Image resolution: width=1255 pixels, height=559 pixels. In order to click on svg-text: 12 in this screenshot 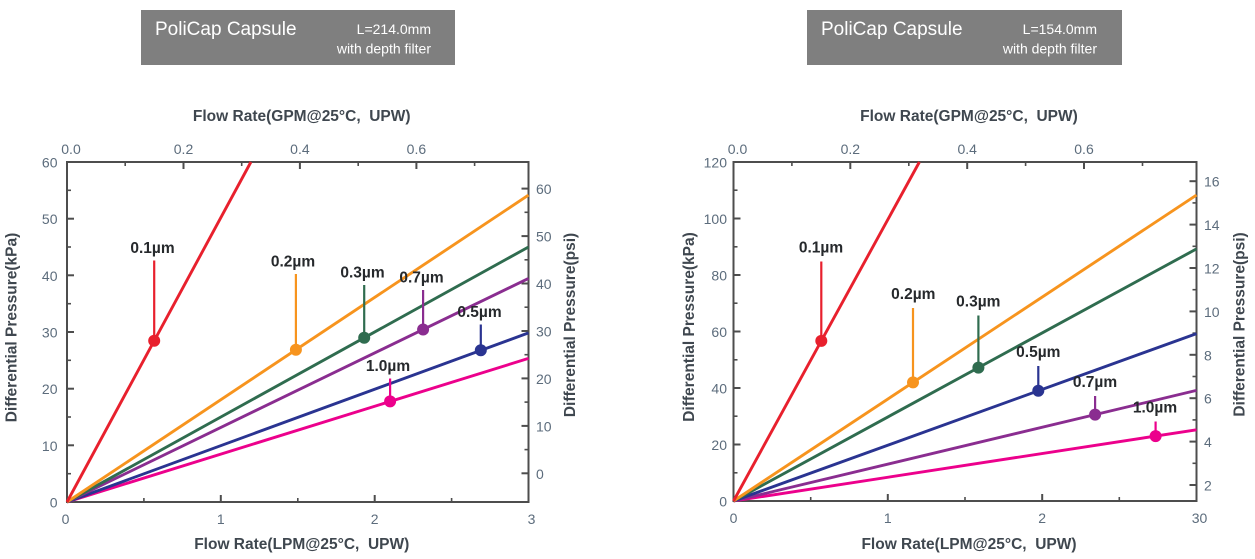, I will do `click(1212, 269)`.